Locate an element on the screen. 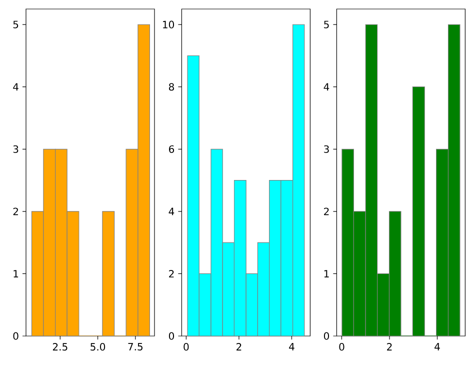 The image size is (474, 365). x-tick-label: 7.5 is located at coordinates (135, 346).